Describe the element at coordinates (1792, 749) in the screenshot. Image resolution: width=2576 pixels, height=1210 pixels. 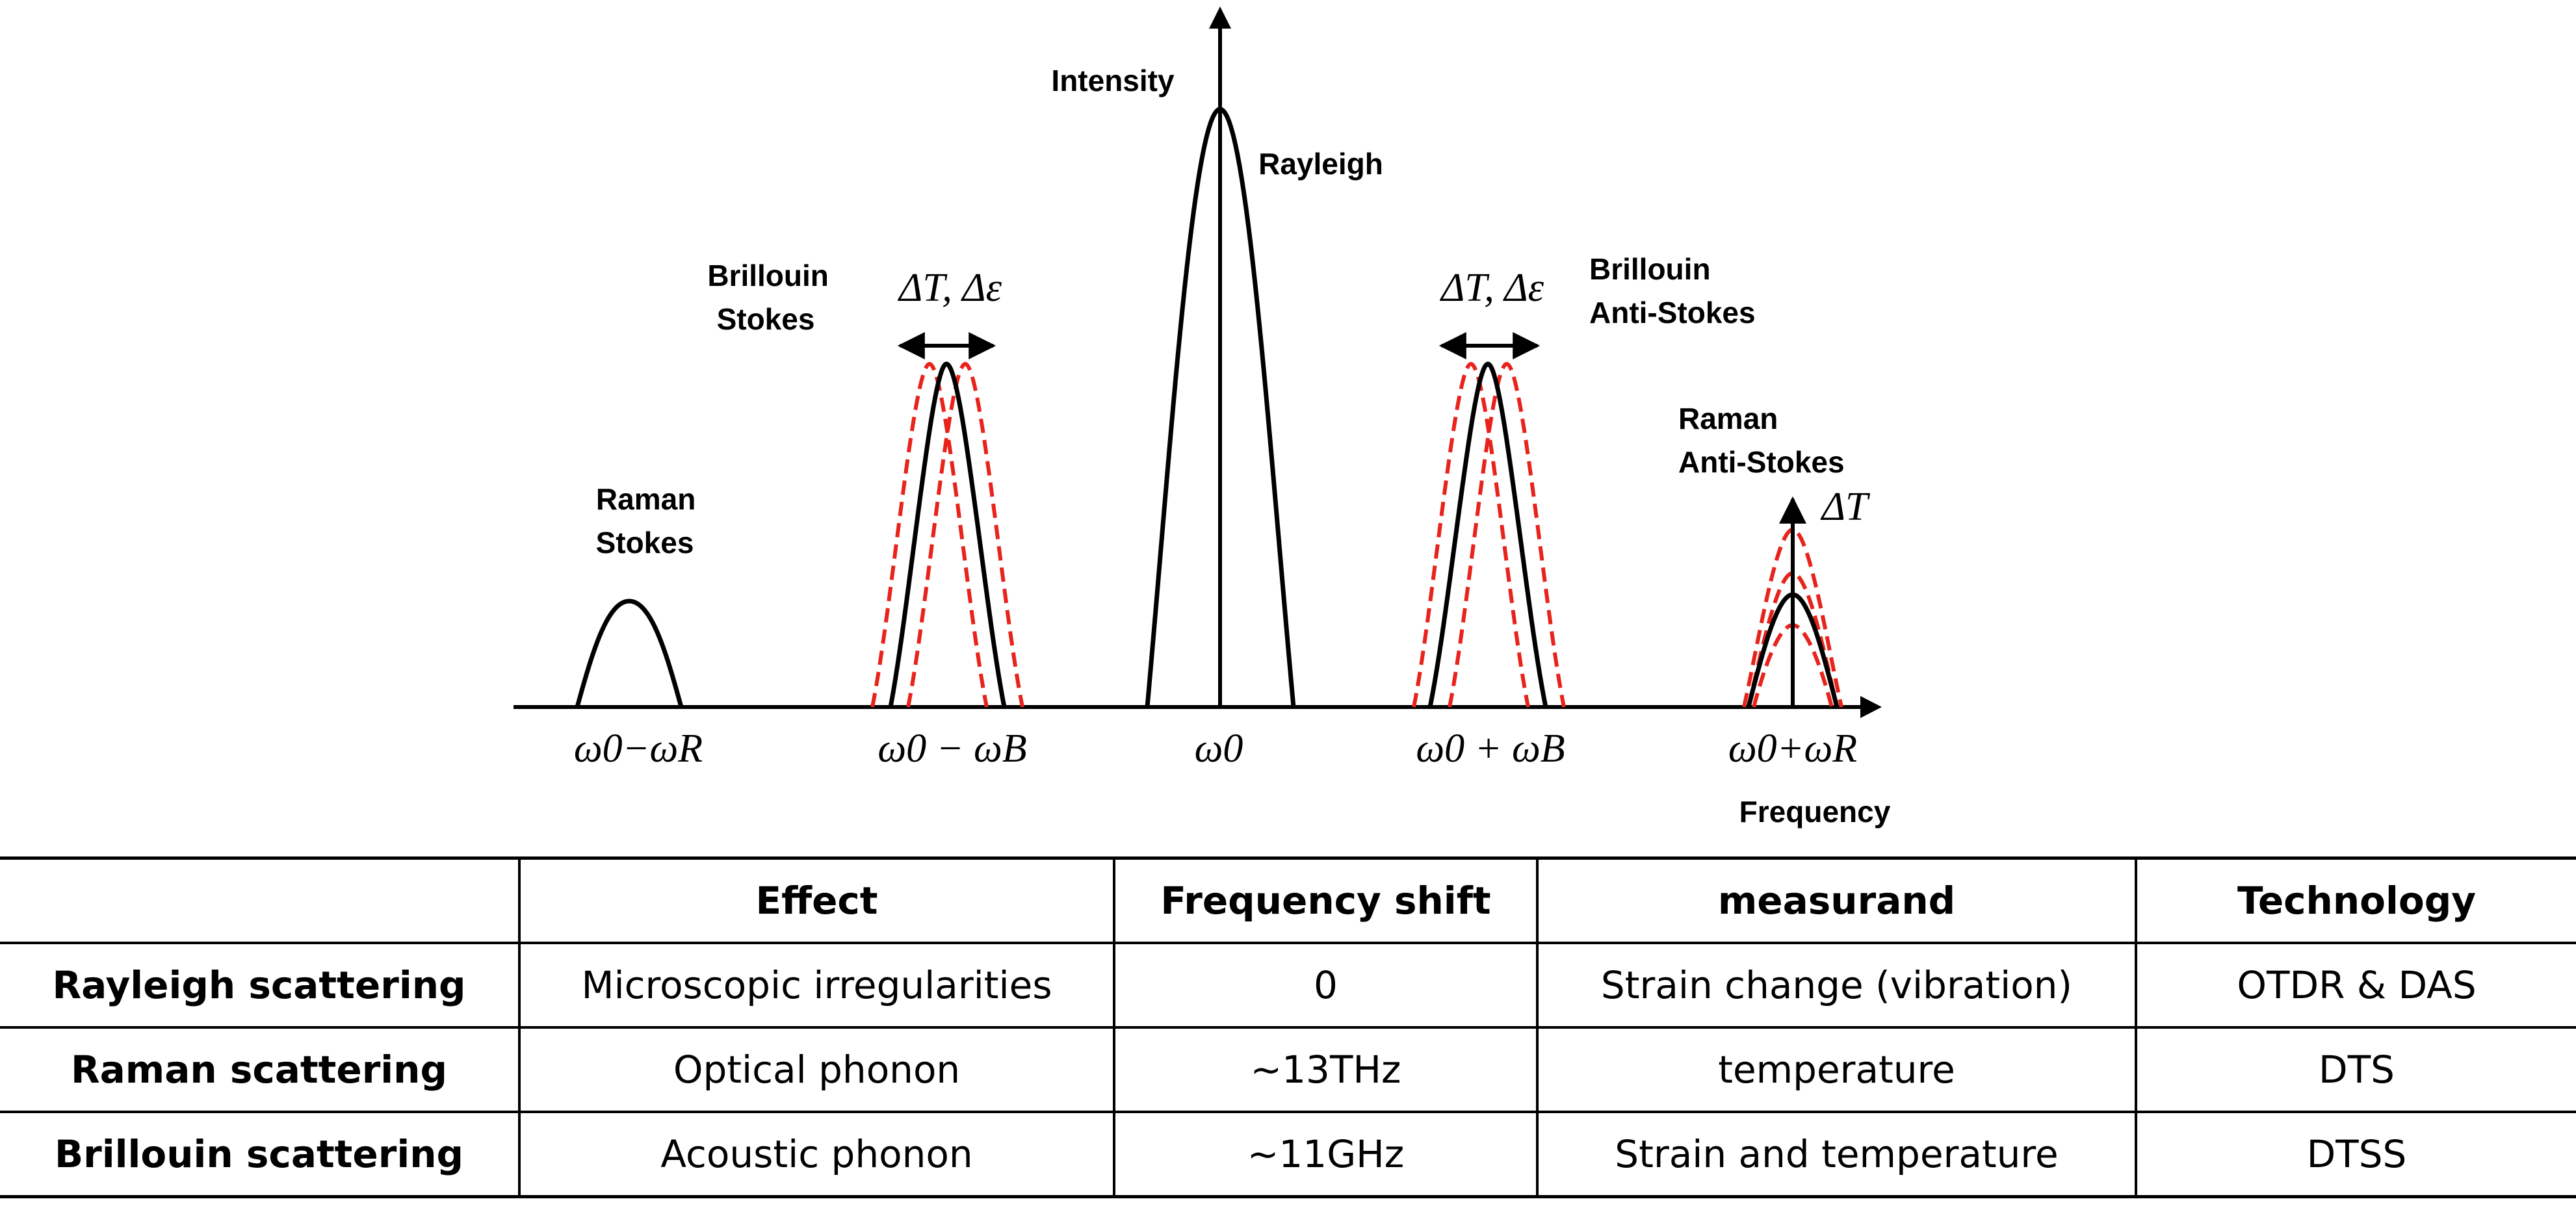
I see `raman-anti-stokes-frequency: ω0+ωR` at that location.